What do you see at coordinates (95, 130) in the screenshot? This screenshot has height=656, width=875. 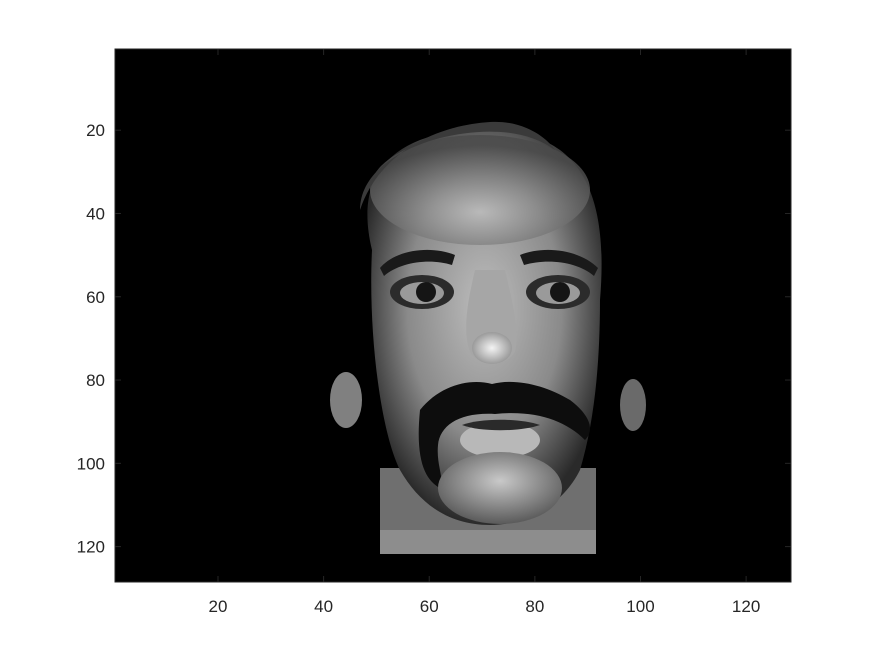 I see `y-tick-label: 20` at bounding box center [95, 130].